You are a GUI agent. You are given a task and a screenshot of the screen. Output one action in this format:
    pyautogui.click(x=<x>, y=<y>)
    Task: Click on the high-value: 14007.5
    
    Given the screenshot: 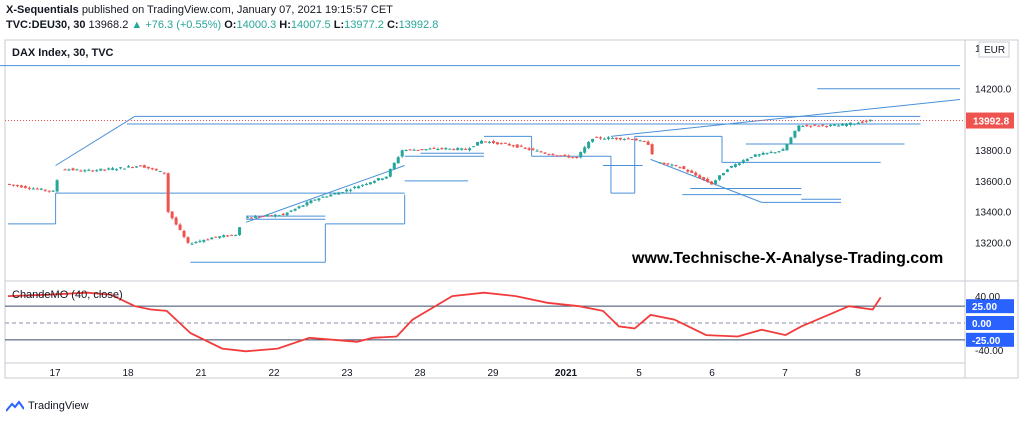 What is the action you would take?
    pyautogui.click(x=310, y=25)
    